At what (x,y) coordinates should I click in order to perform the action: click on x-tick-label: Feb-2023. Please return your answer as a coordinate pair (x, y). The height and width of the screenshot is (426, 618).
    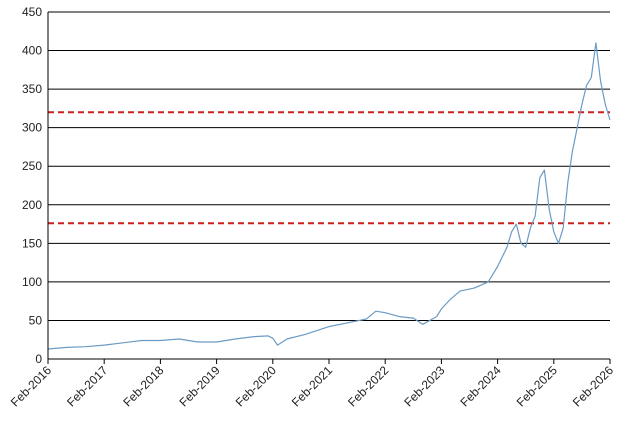
    Looking at the image, I should click on (424, 386).